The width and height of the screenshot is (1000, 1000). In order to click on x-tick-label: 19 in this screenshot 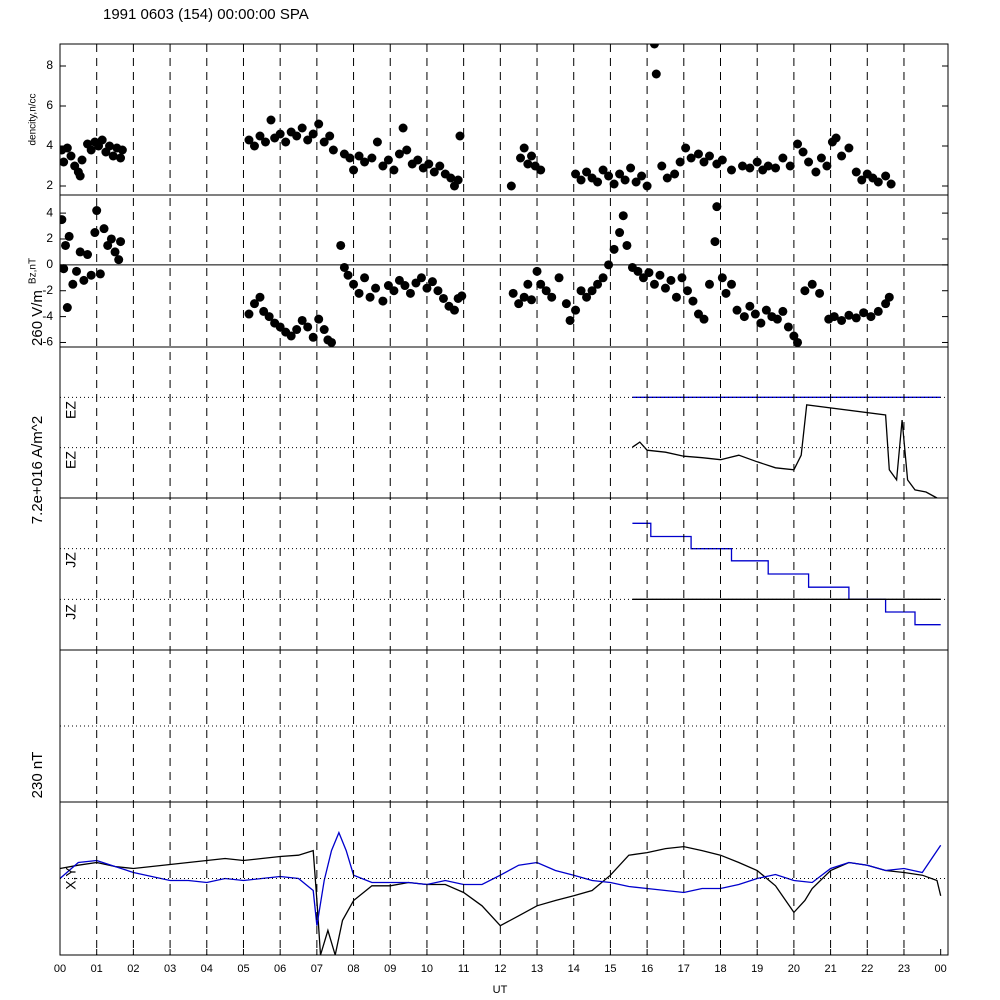, I will do `click(757, 969)`.